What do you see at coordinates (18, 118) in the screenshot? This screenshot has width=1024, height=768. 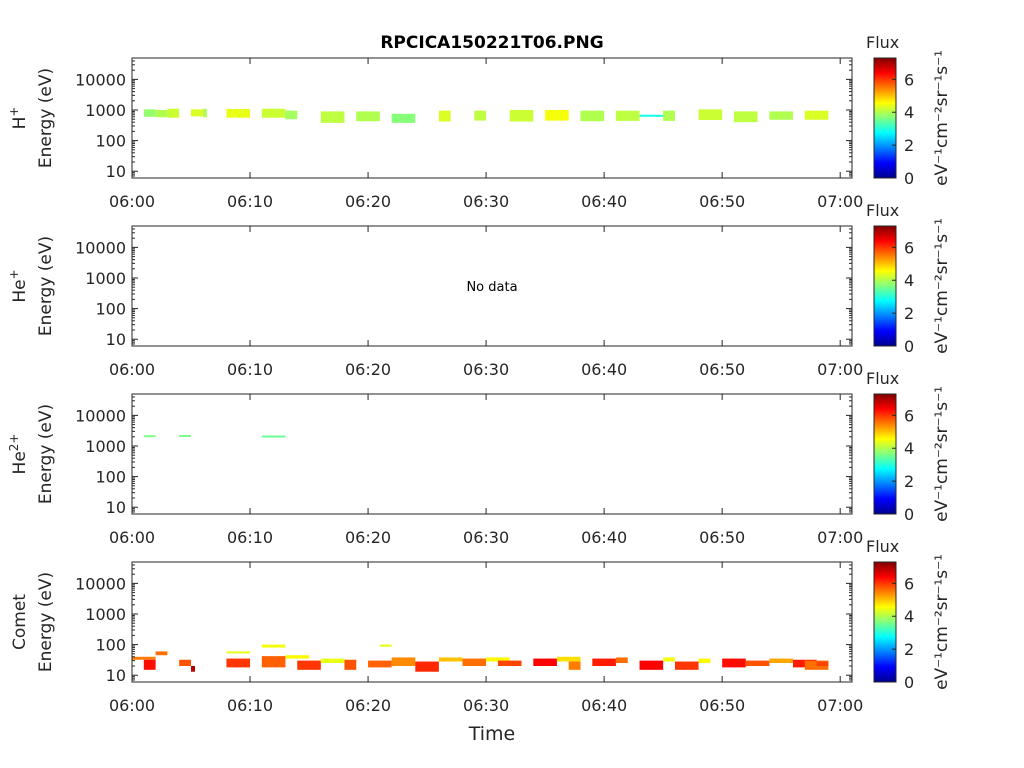 I see `species-label: H+` at bounding box center [18, 118].